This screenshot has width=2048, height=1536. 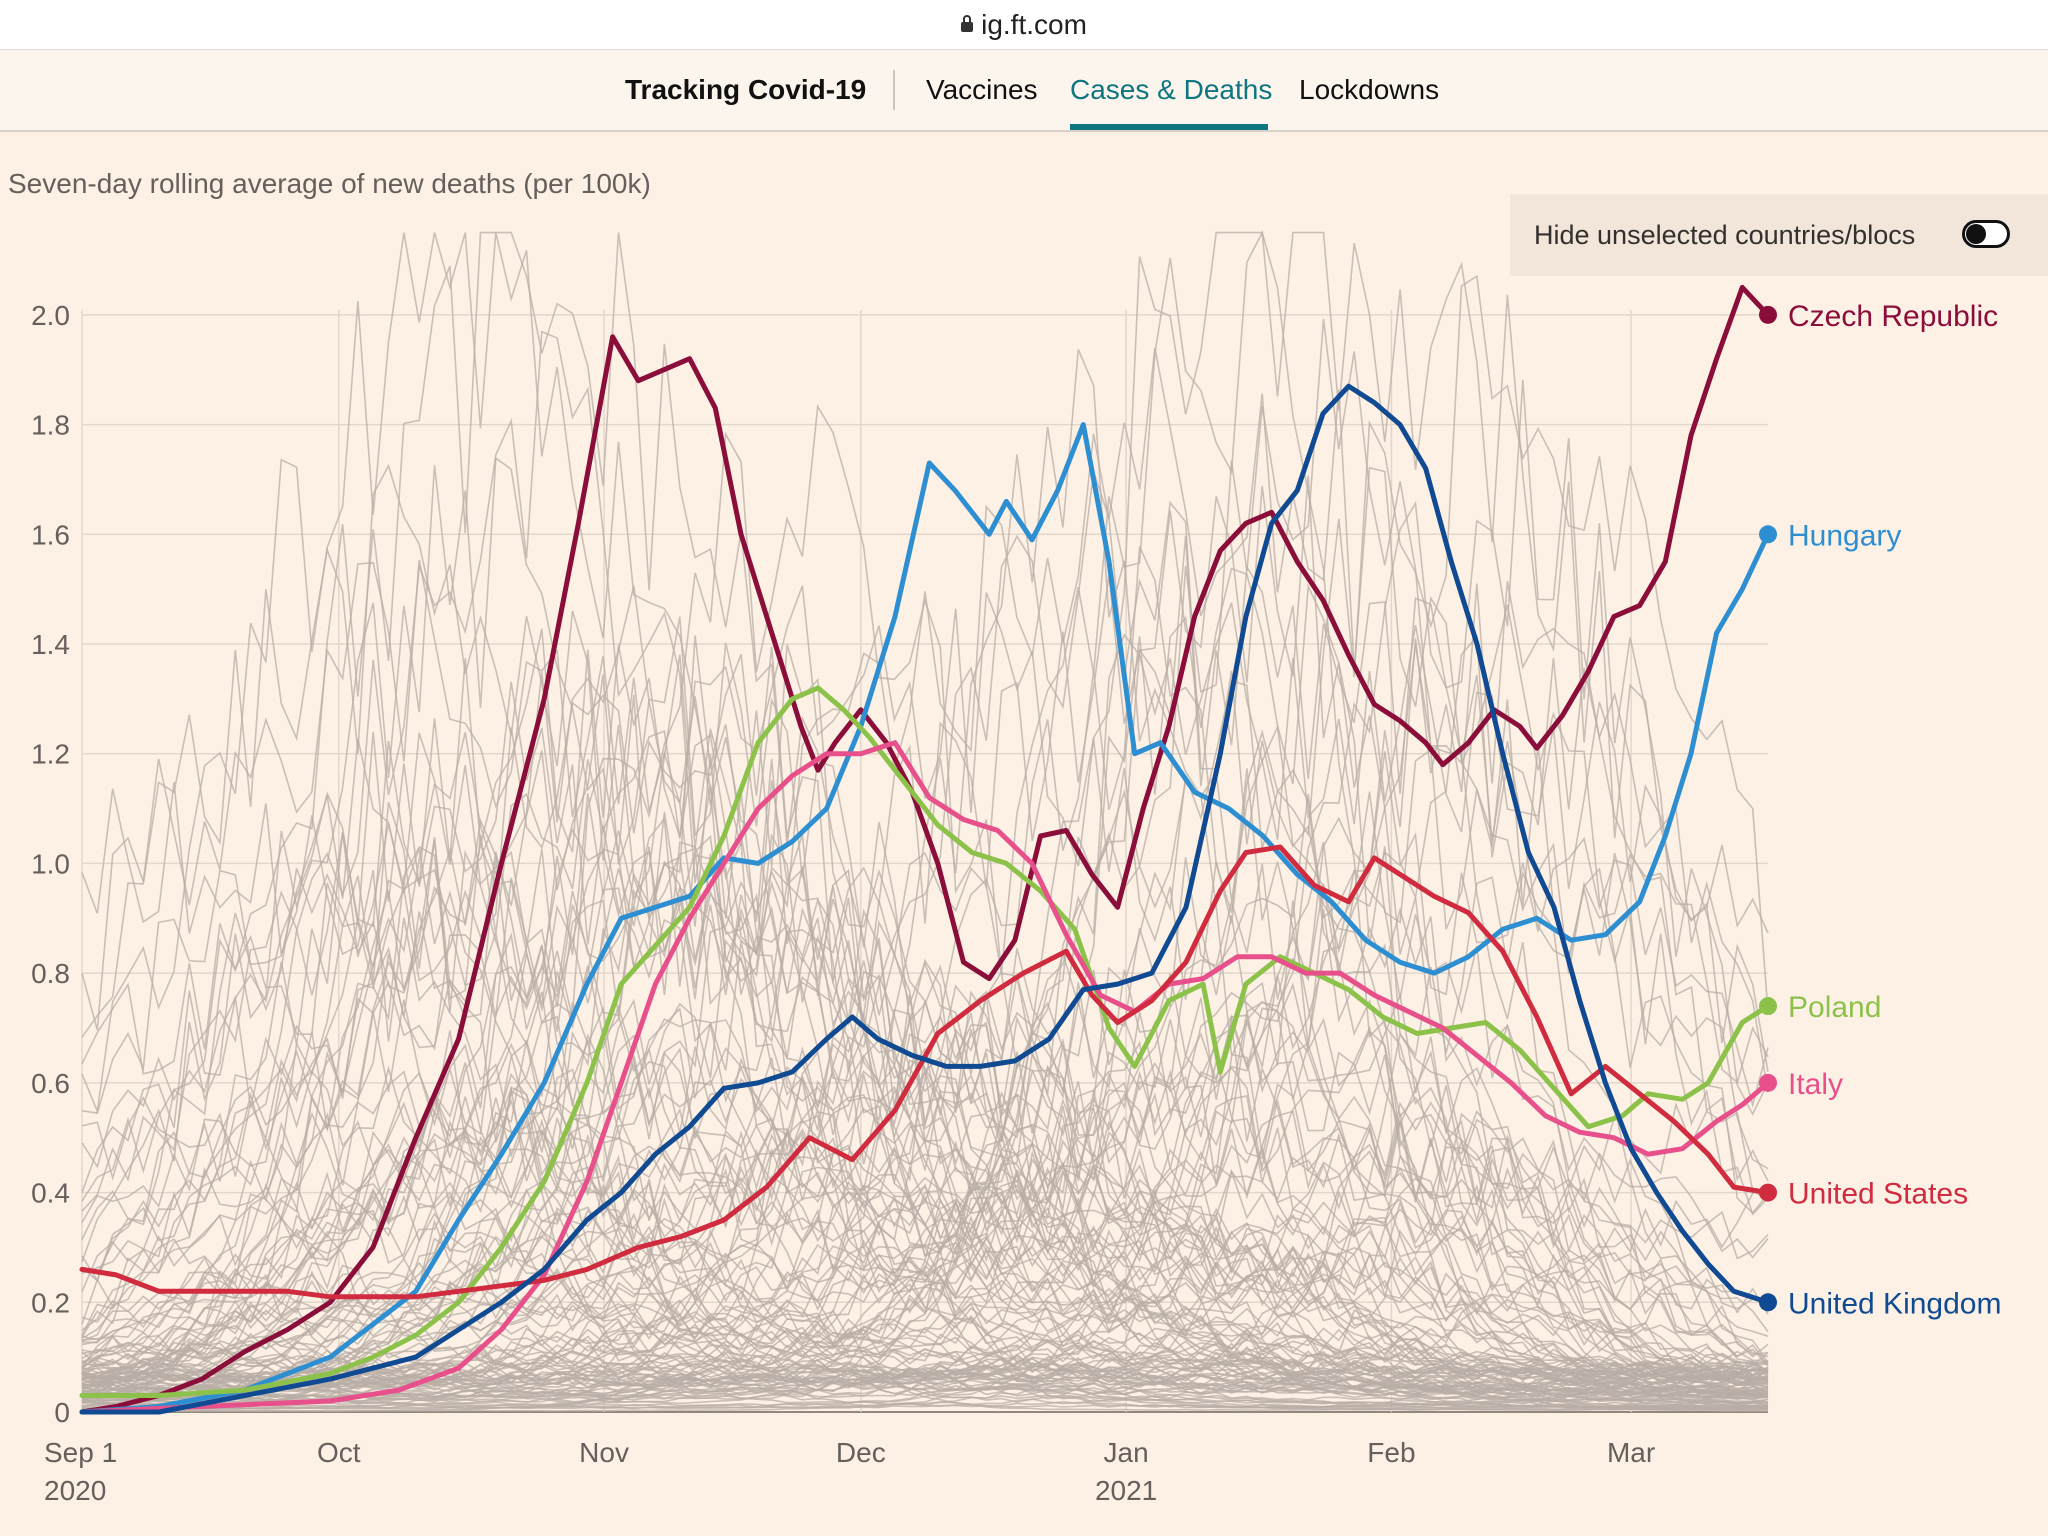 I want to click on toggle-switch, so click(x=1986, y=234).